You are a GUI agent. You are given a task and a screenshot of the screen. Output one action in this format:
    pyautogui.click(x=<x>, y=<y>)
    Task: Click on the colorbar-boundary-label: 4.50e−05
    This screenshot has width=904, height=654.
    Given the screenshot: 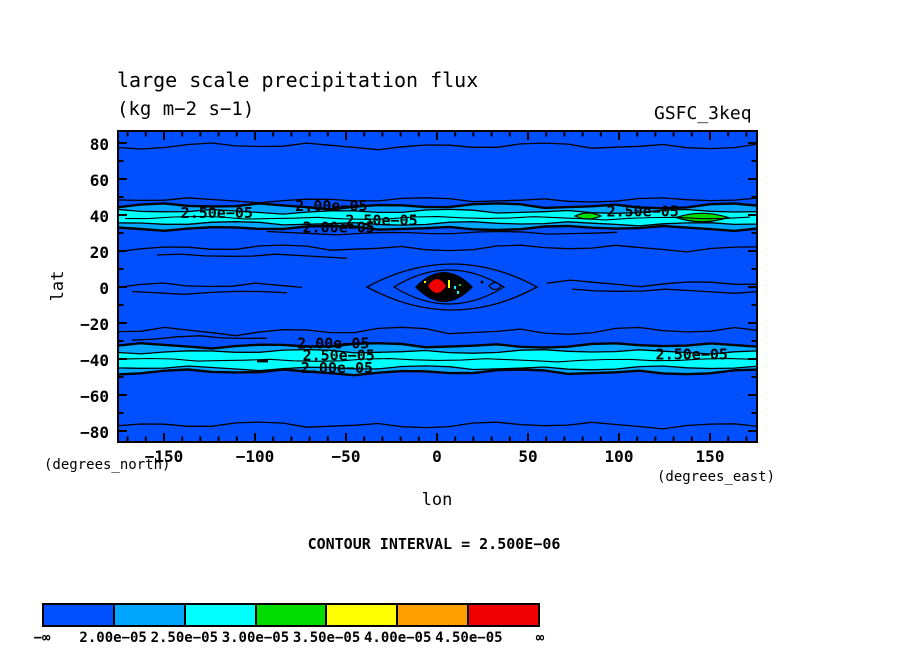 What is the action you would take?
    pyautogui.click(x=469, y=638)
    